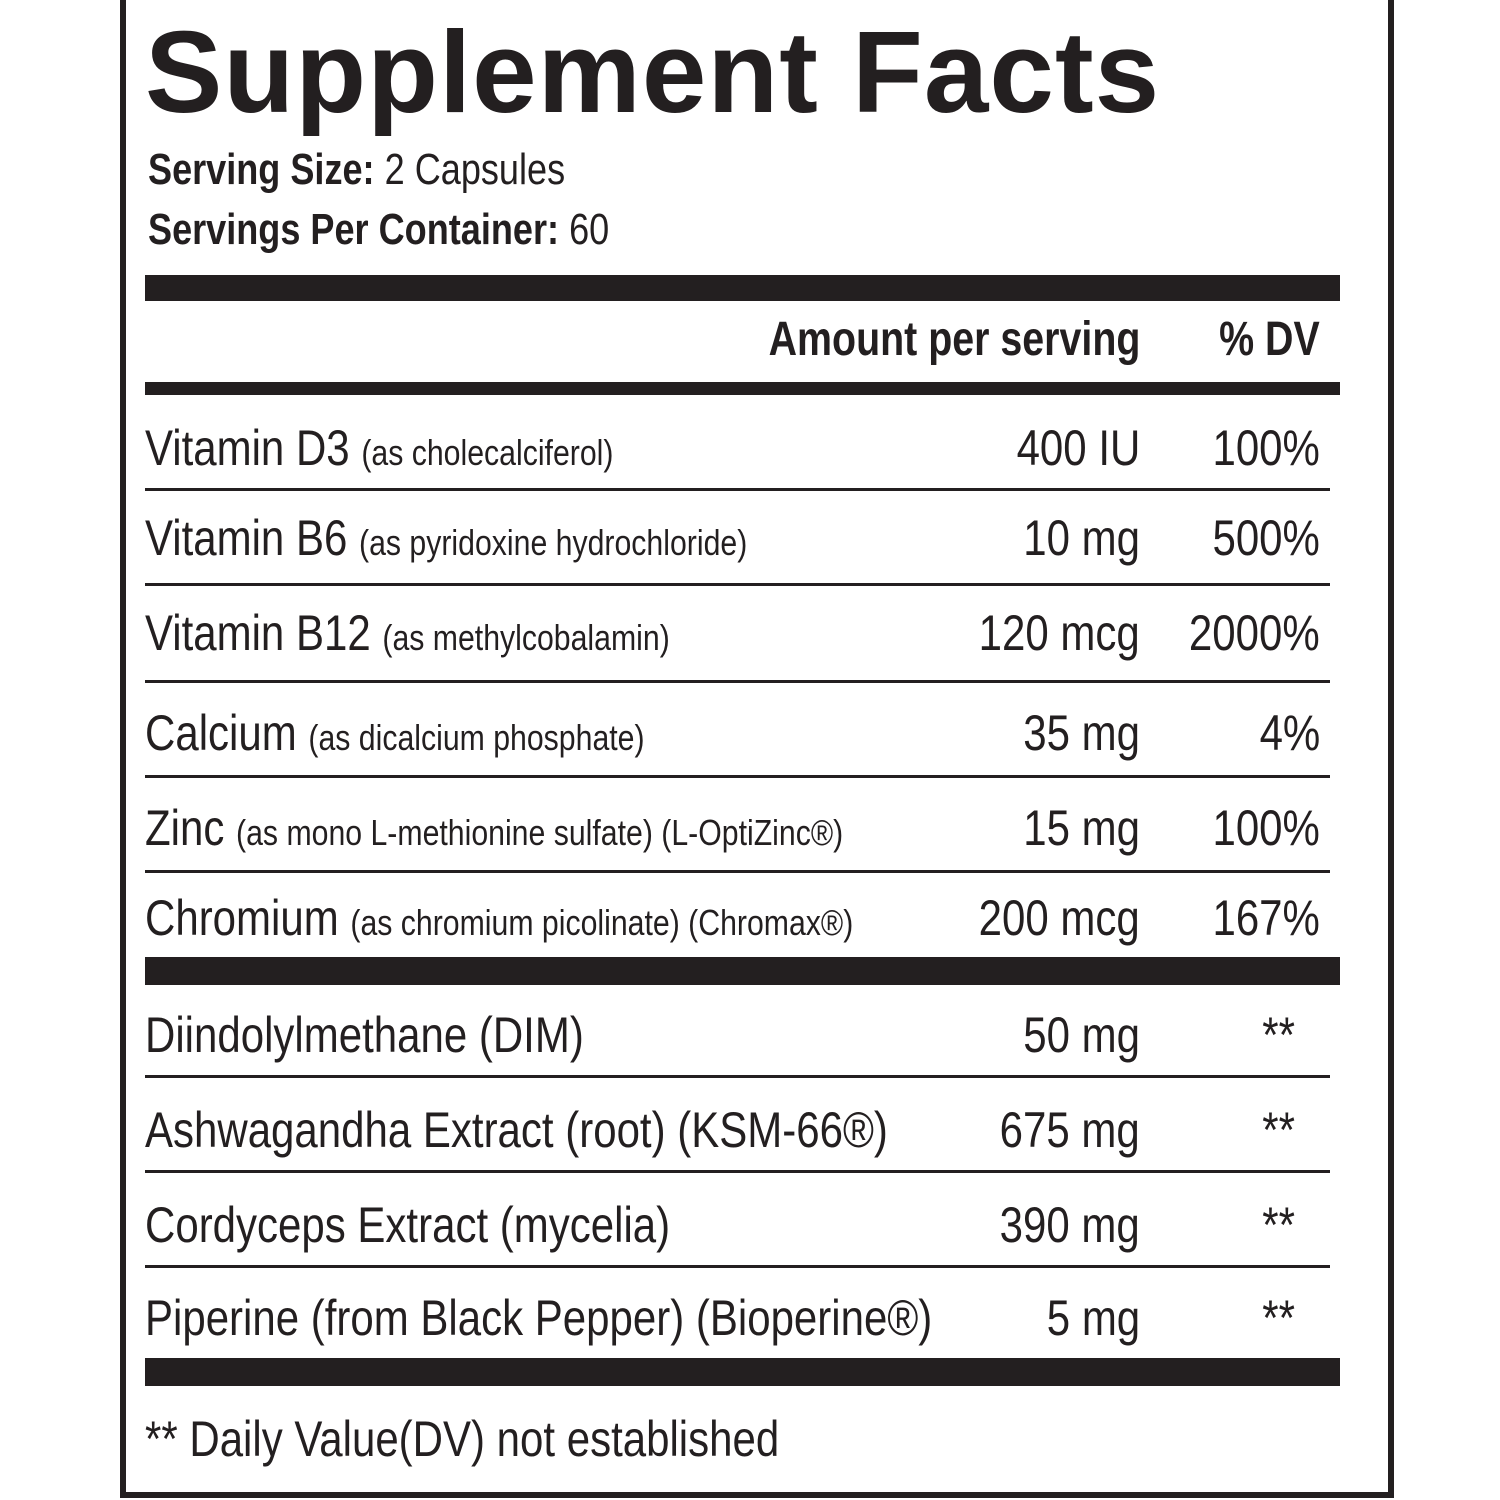 The height and width of the screenshot is (1500, 1500). I want to click on nutrient-row: Calcium (as dicalcium phosphate) 35 mg 4%, so click(742, 733).